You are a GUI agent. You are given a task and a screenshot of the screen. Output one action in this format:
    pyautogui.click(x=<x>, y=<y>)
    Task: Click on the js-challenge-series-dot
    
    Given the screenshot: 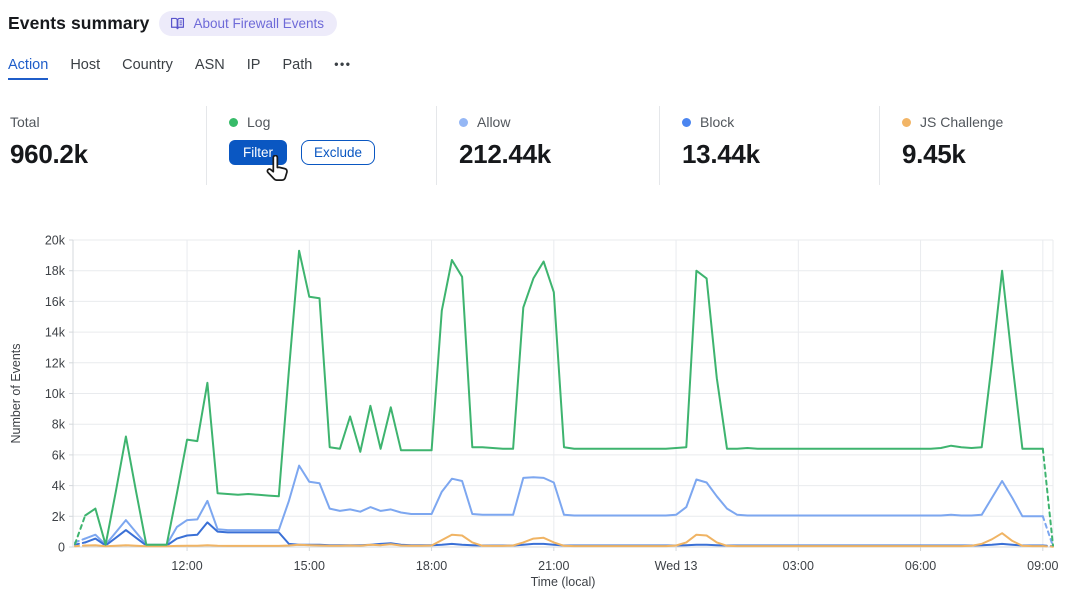 What is the action you would take?
    pyautogui.click(x=906, y=122)
    